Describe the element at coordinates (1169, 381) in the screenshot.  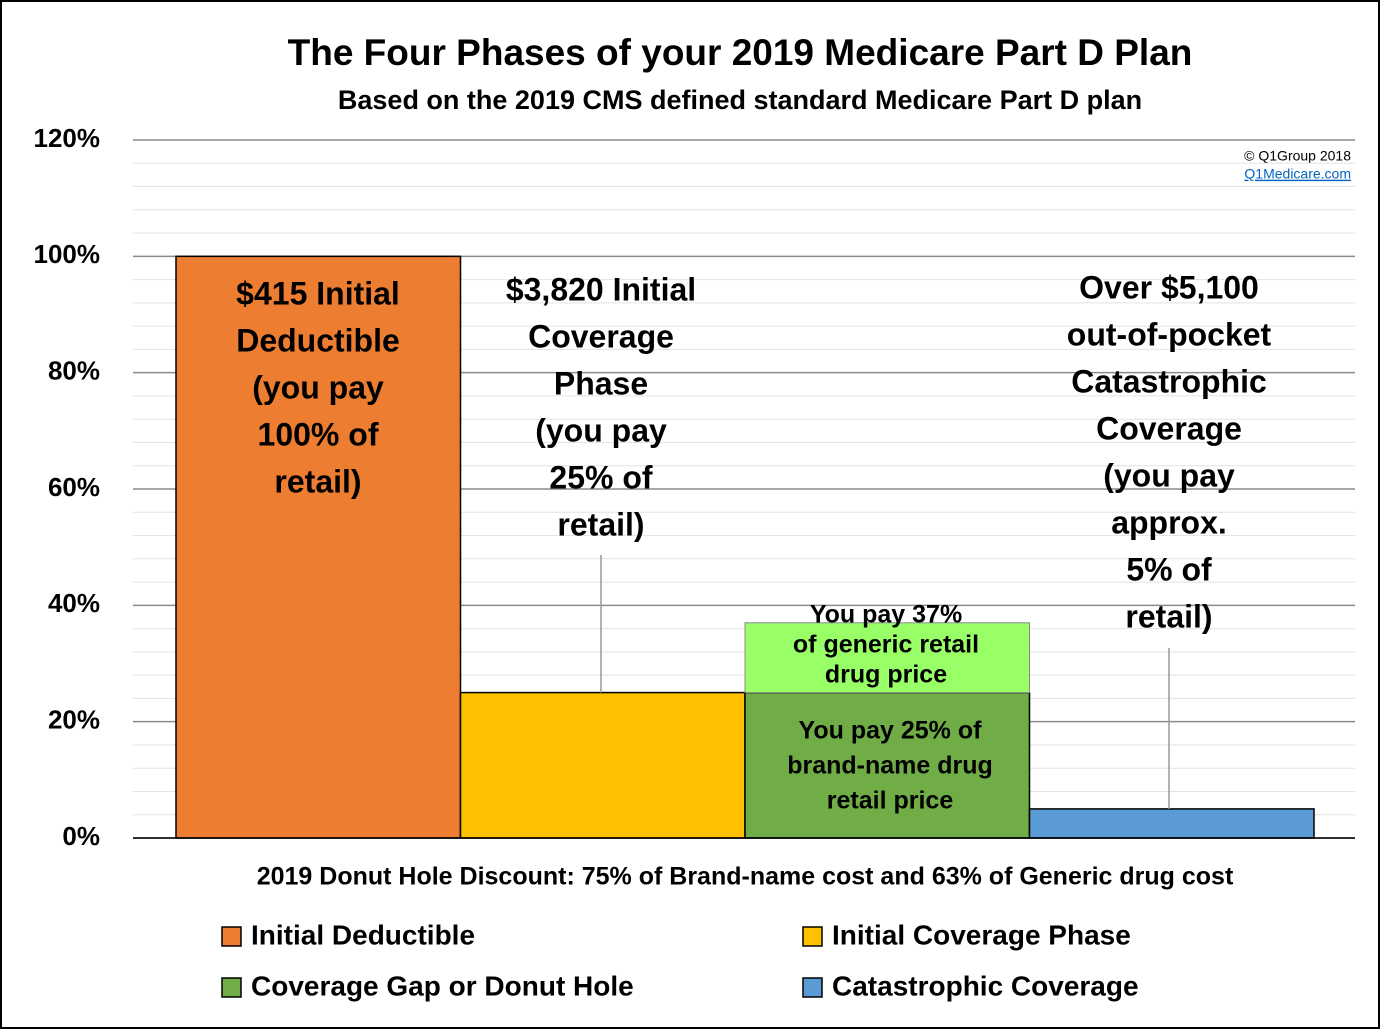
I see `bar-label: Catastrophic` at that location.